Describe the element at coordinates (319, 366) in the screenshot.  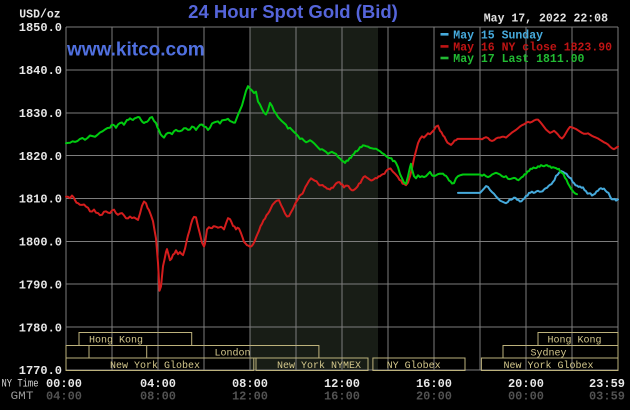
I see `svg-text: New York NYMEX` at that location.